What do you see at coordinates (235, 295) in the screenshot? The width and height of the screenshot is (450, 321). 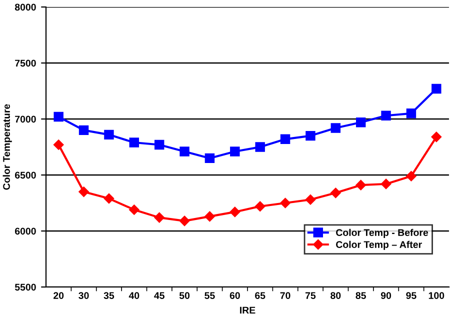 I see `x-tick-label: 60` at bounding box center [235, 295].